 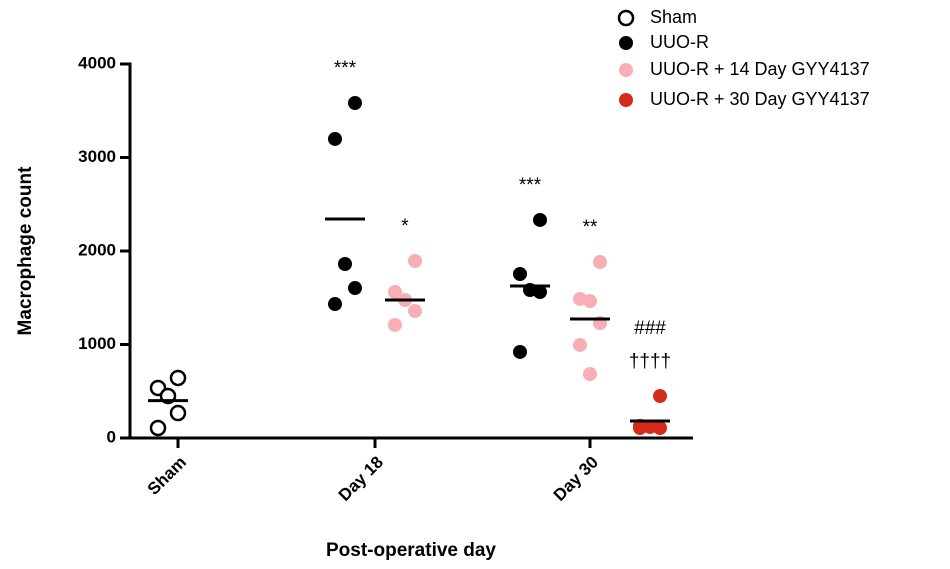 I want to click on significance-label: ††††, so click(x=650, y=361).